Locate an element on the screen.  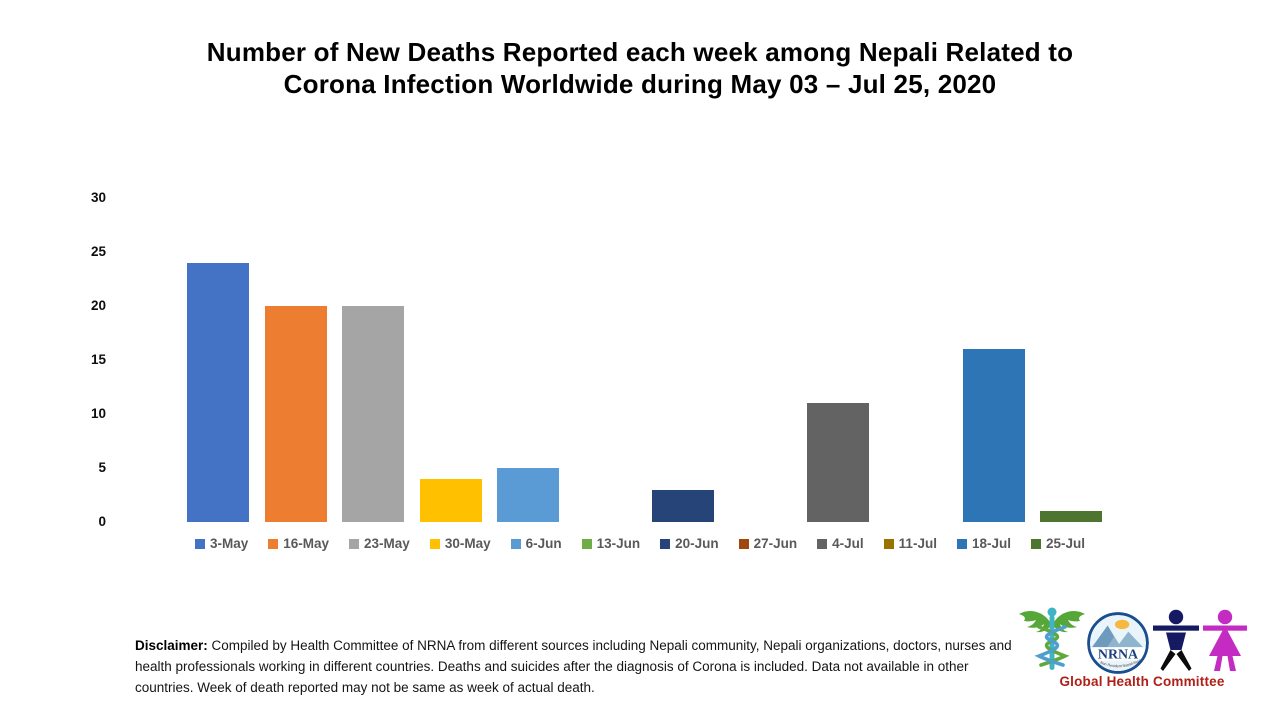
male-figure-icon is located at coordinates (1176, 640).